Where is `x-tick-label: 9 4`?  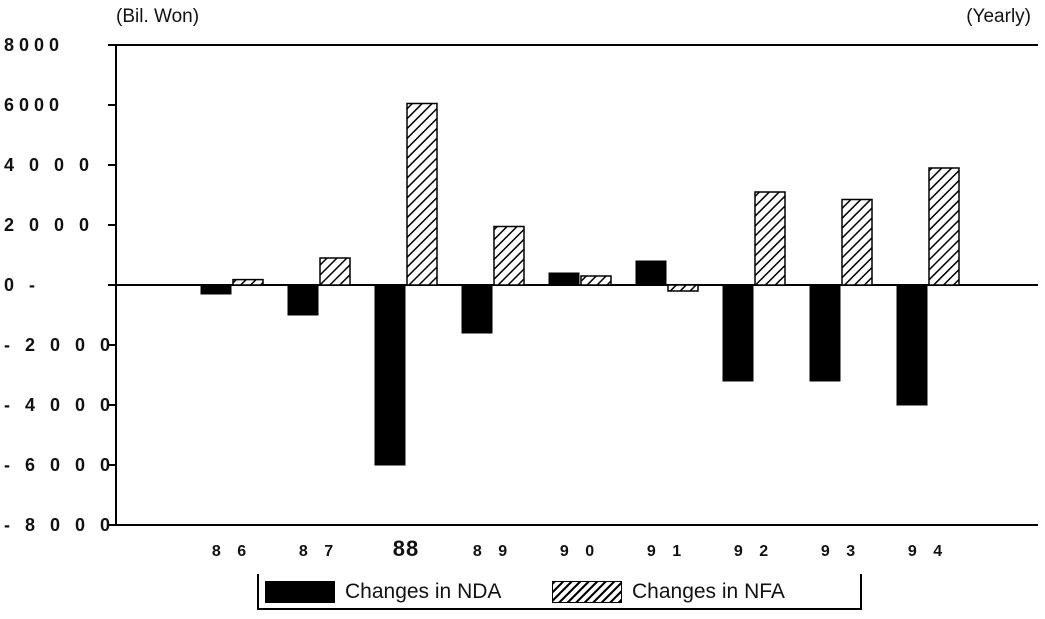 x-tick-label: 9 4 is located at coordinates (928, 551).